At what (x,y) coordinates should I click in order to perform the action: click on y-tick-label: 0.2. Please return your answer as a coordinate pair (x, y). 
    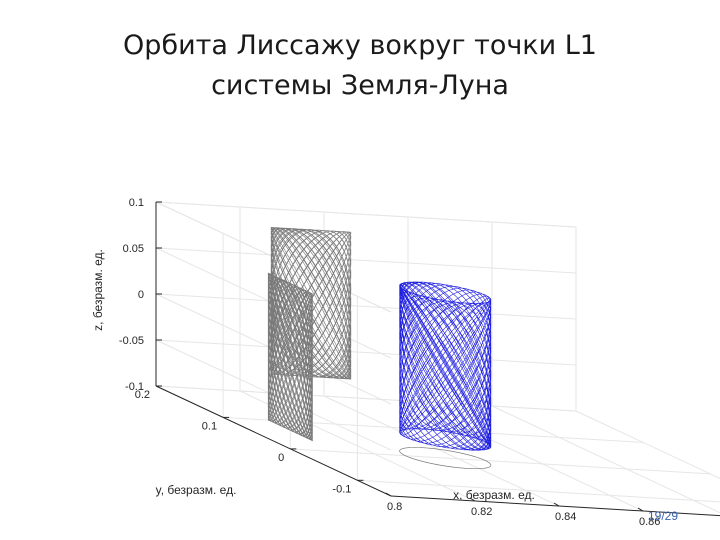
    Looking at the image, I should click on (142, 395).